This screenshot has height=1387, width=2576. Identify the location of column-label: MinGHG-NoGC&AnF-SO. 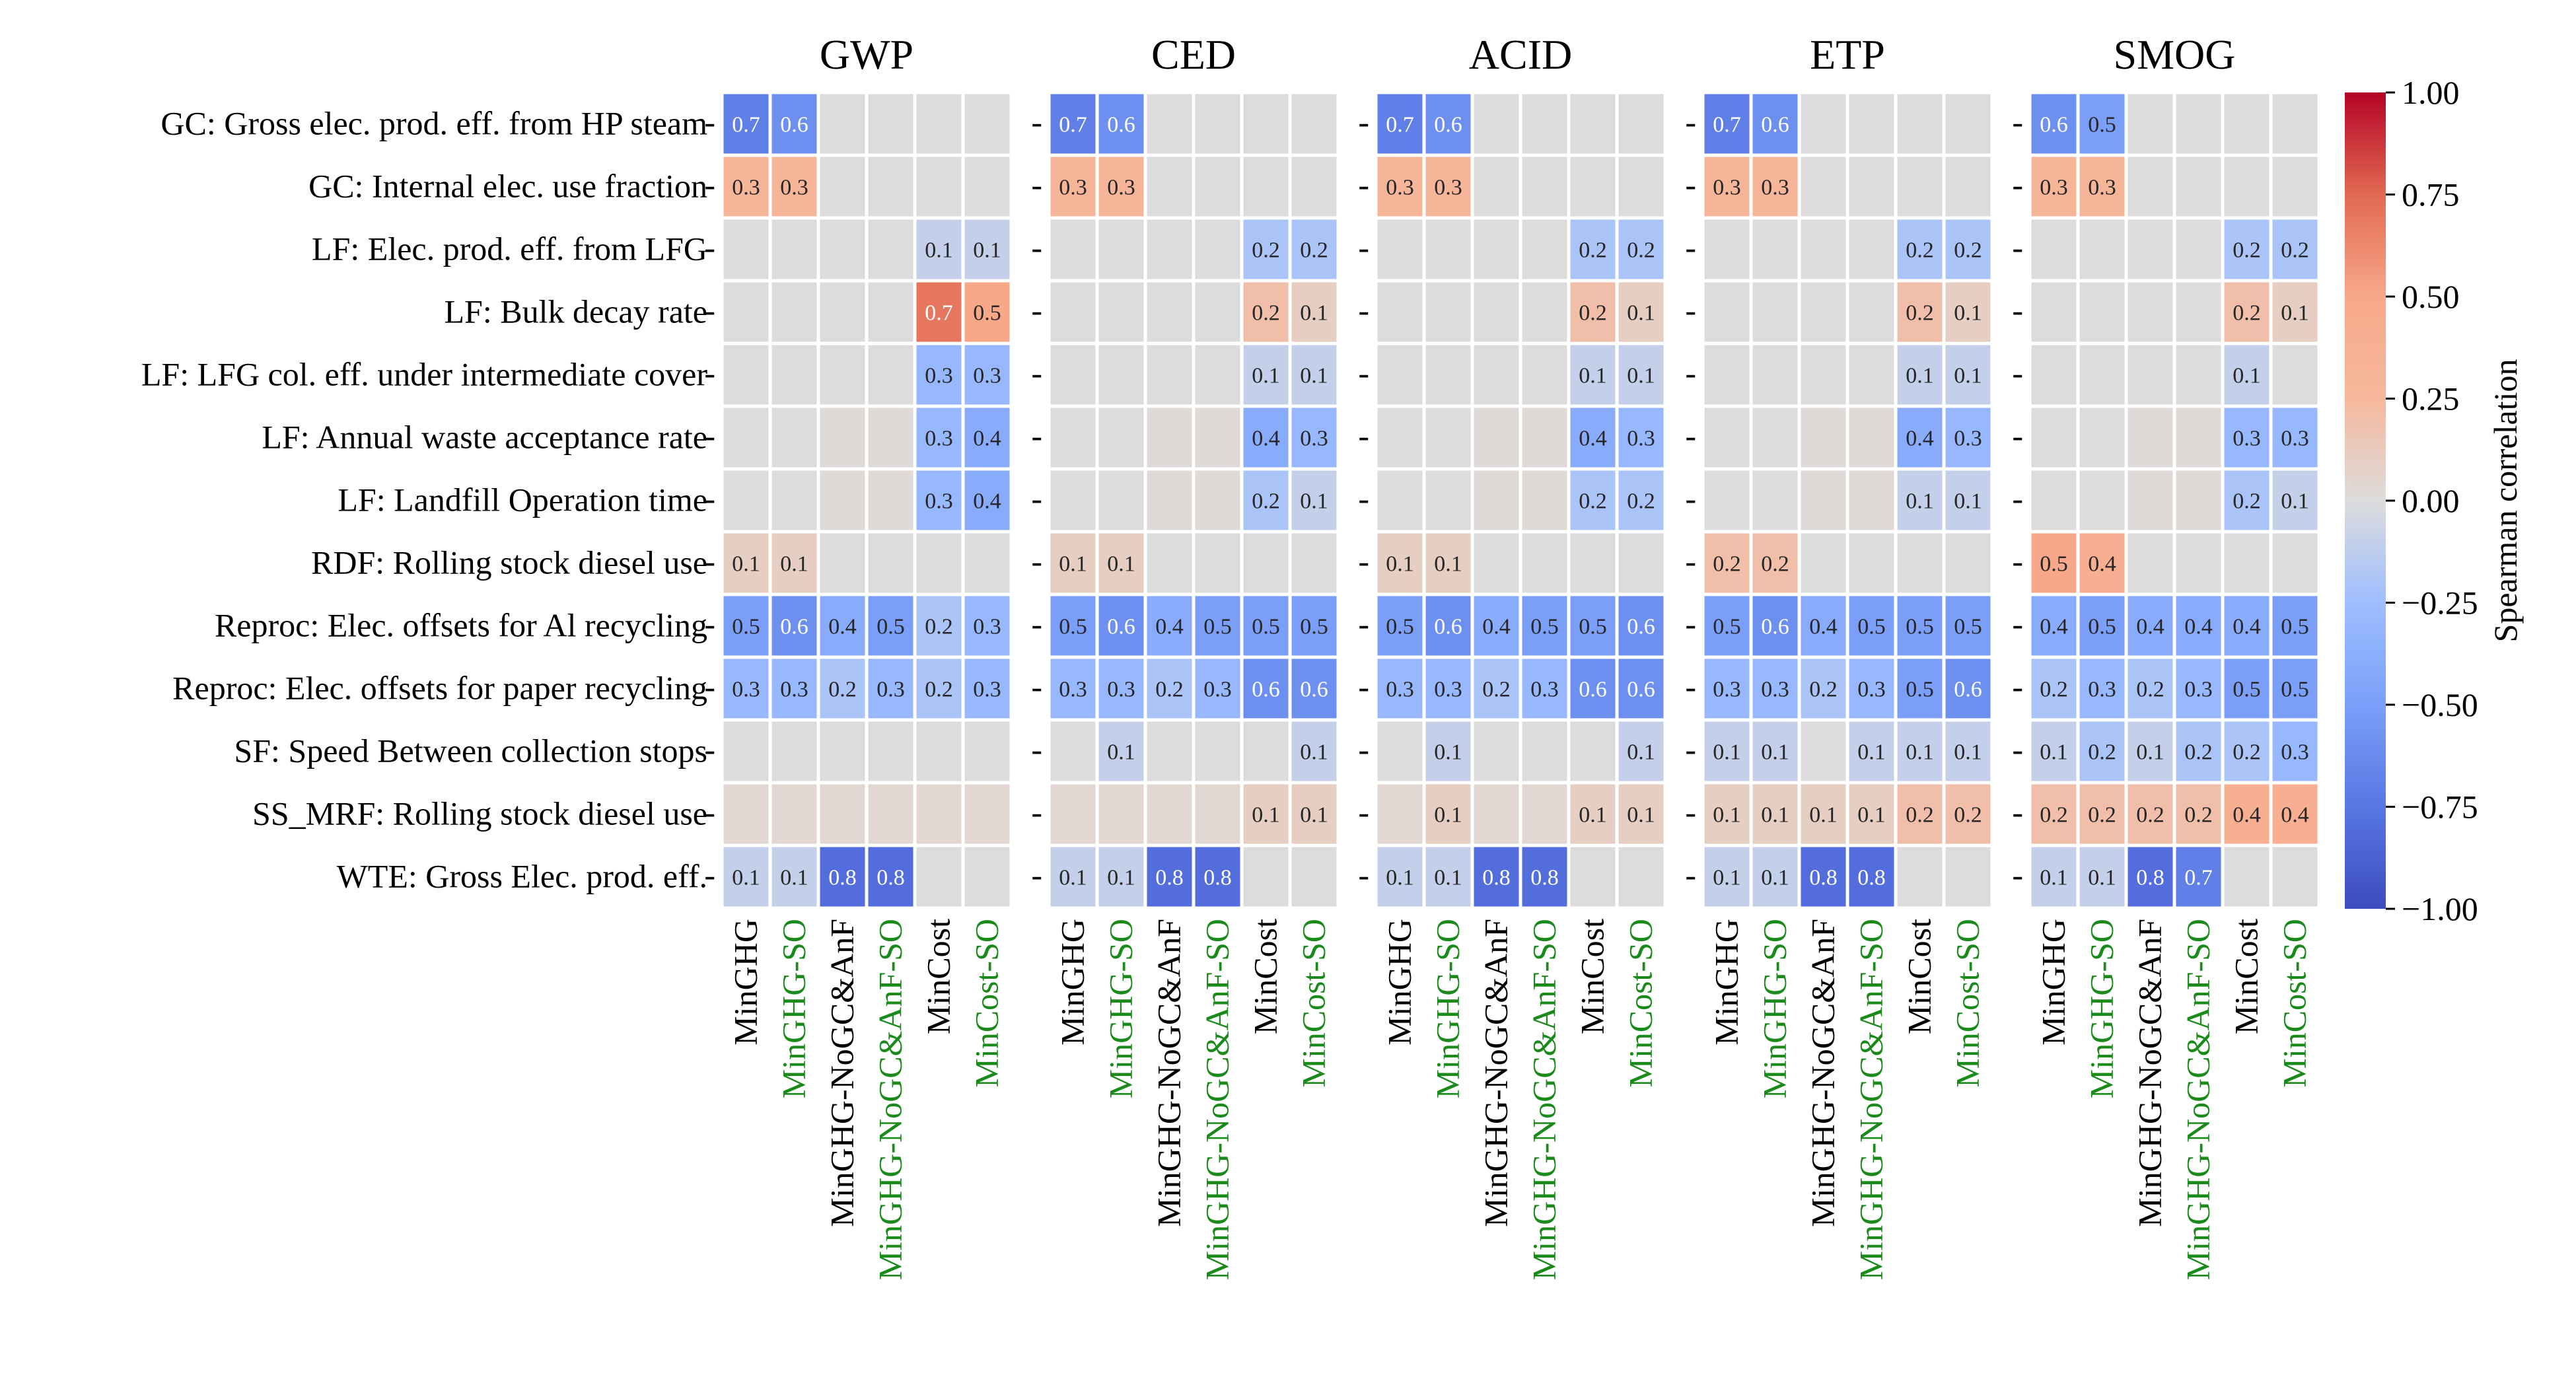
(1218, 1099).